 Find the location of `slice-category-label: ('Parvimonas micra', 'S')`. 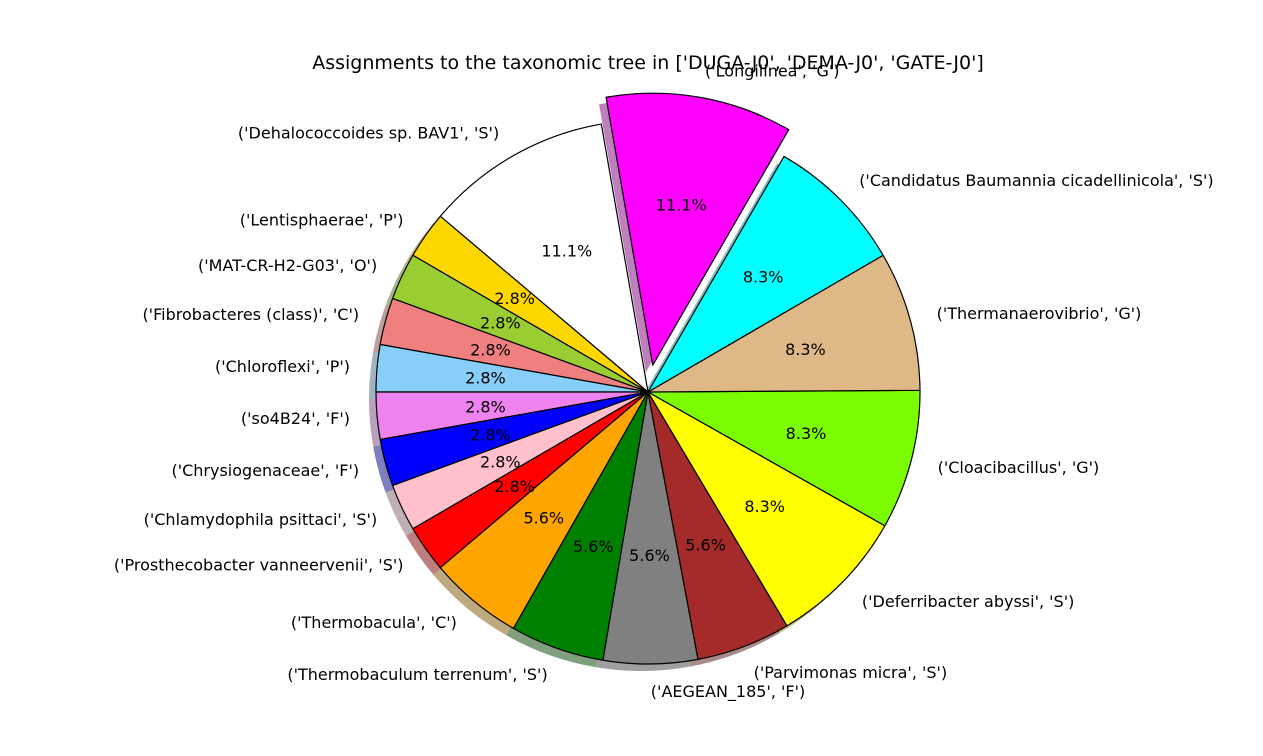

slice-category-label: ('Parvimonas micra', 'S') is located at coordinates (851, 672).